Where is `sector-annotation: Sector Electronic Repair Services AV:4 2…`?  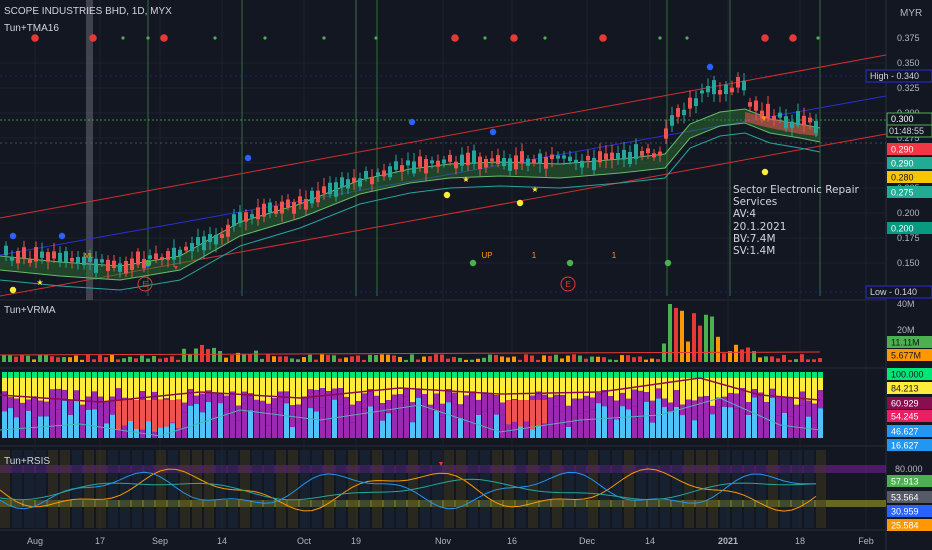
sector-annotation: Sector Electronic Repair Services AV:4 2… is located at coordinates (796, 221).